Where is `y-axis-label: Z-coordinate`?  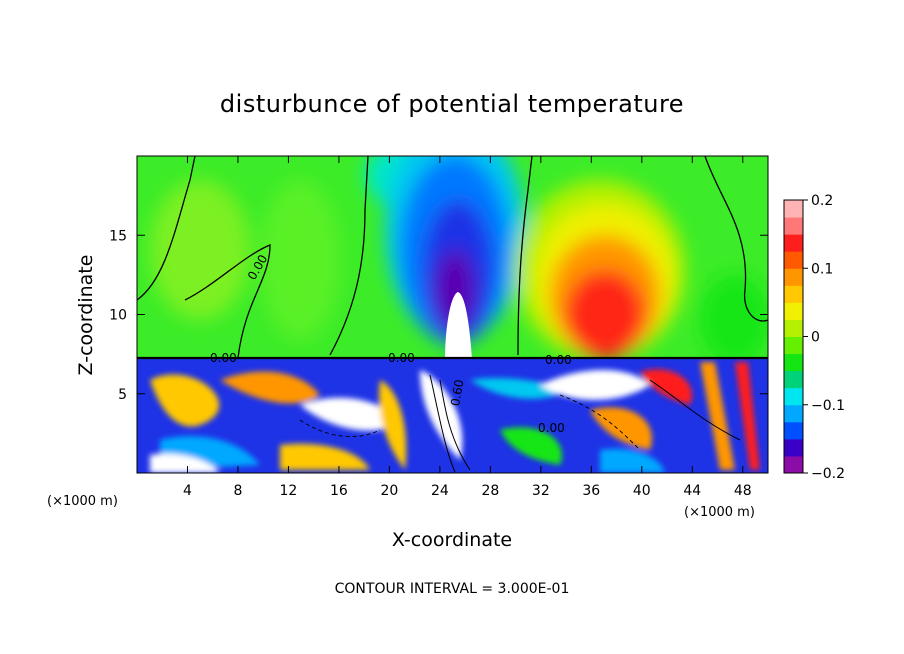 y-axis-label: Z-coordinate is located at coordinates (86, 315).